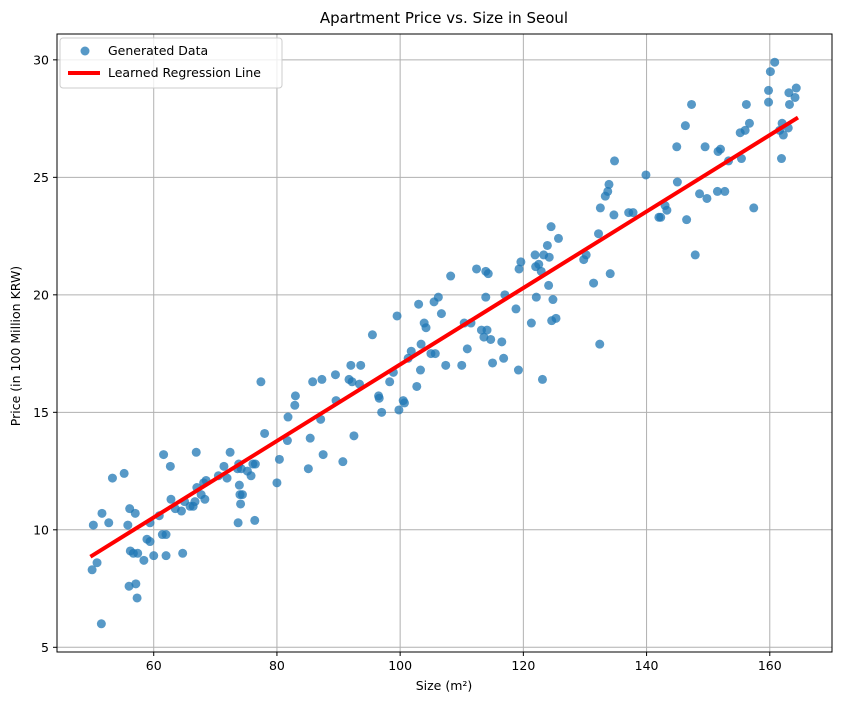 This screenshot has width=841, height=701. What do you see at coordinates (45, 353) in the screenshot?
I see `y-axis-ticks: 5 10 15 20 25 30` at bounding box center [45, 353].